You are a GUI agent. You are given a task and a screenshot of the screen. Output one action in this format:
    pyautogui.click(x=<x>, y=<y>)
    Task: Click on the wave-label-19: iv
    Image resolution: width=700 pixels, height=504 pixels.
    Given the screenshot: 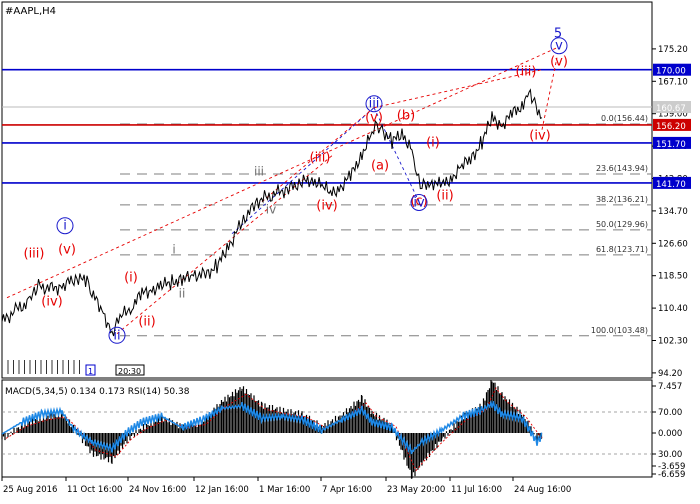 What is the action you would take?
    pyautogui.click(x=419, y=203)
    